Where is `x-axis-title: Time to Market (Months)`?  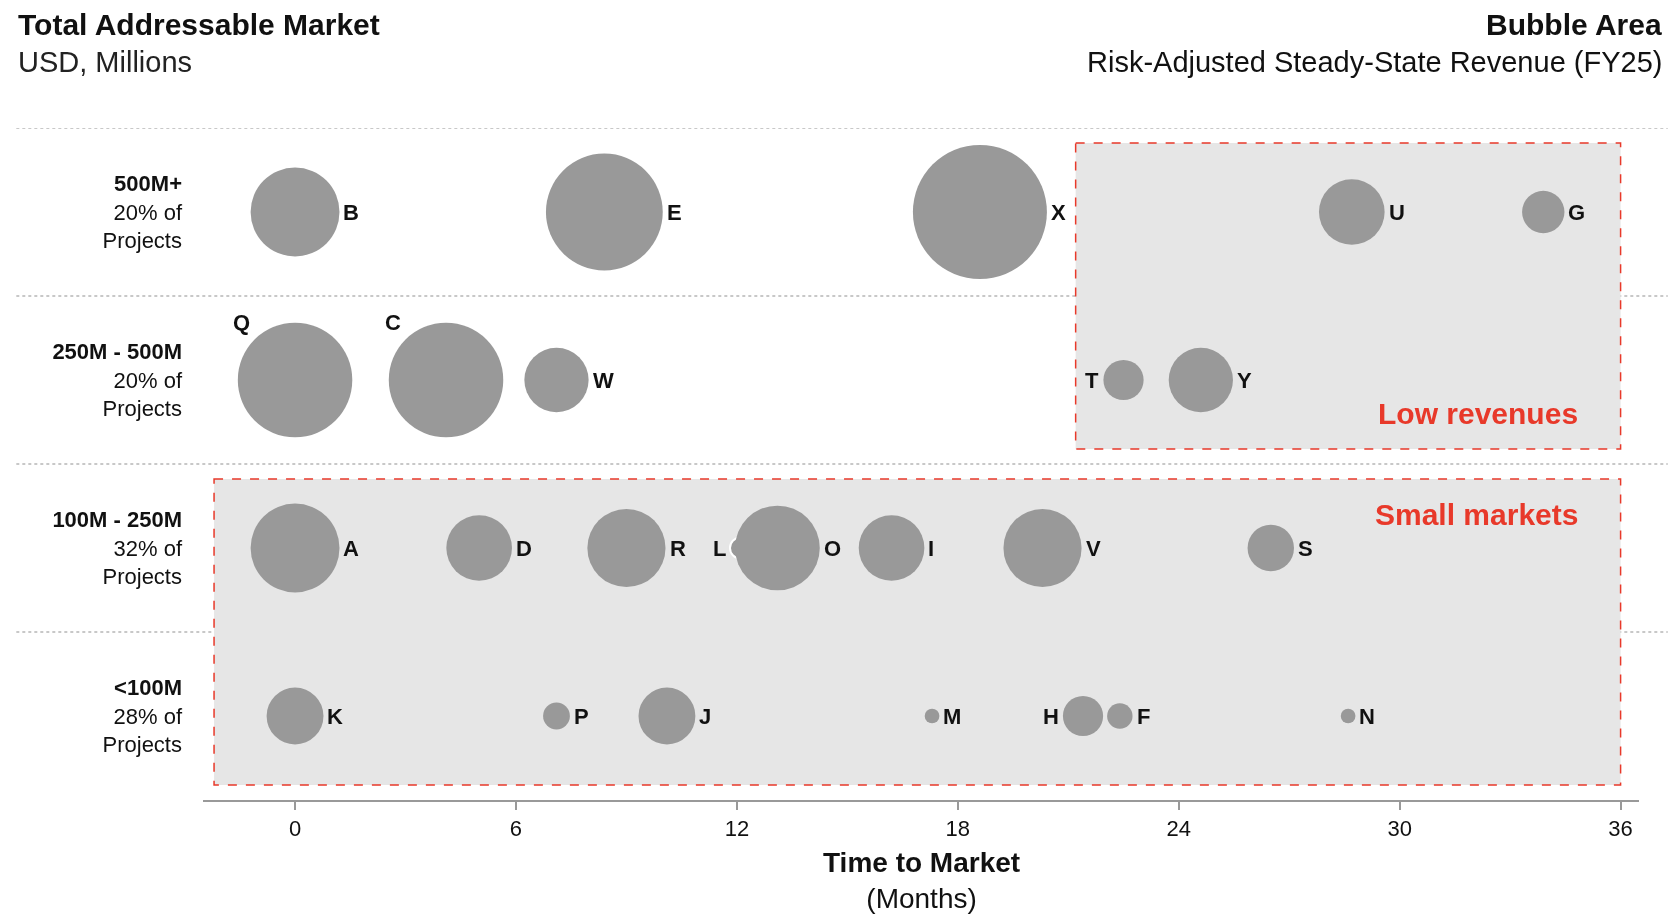
x-axis-title: Time to Market (Months) is located at coordinates (922, 881).